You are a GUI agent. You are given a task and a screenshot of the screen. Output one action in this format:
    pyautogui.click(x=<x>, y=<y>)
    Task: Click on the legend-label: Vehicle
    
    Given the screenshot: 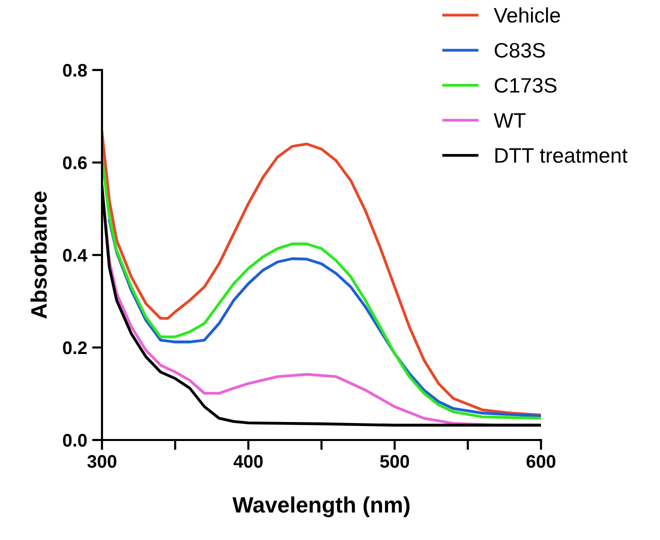 What is the action you would take?
    pyautogui.click(x=527, y=15)
    